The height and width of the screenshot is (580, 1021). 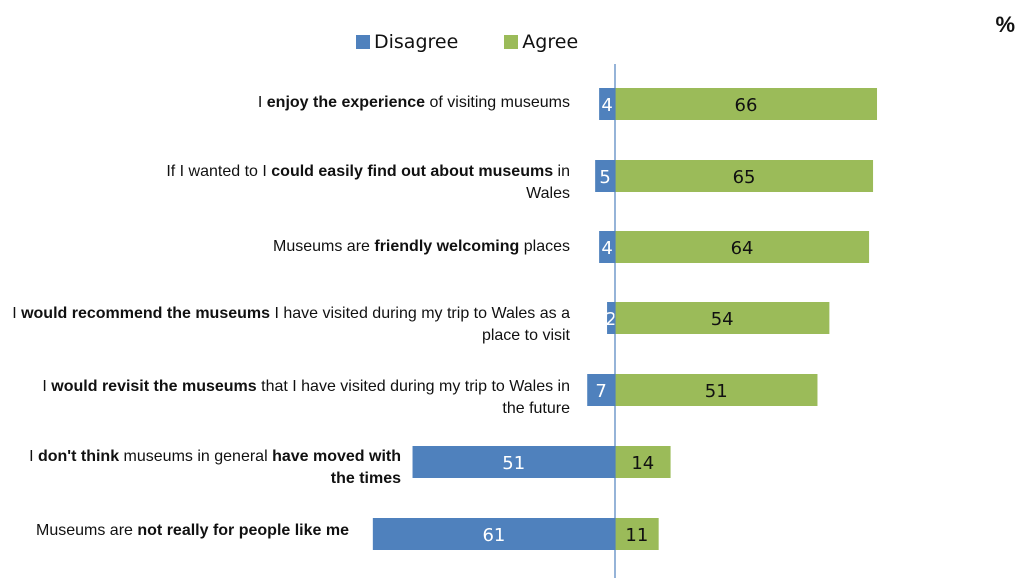 I want to click on data-label-agree: 64, so click(x=742, y=248).